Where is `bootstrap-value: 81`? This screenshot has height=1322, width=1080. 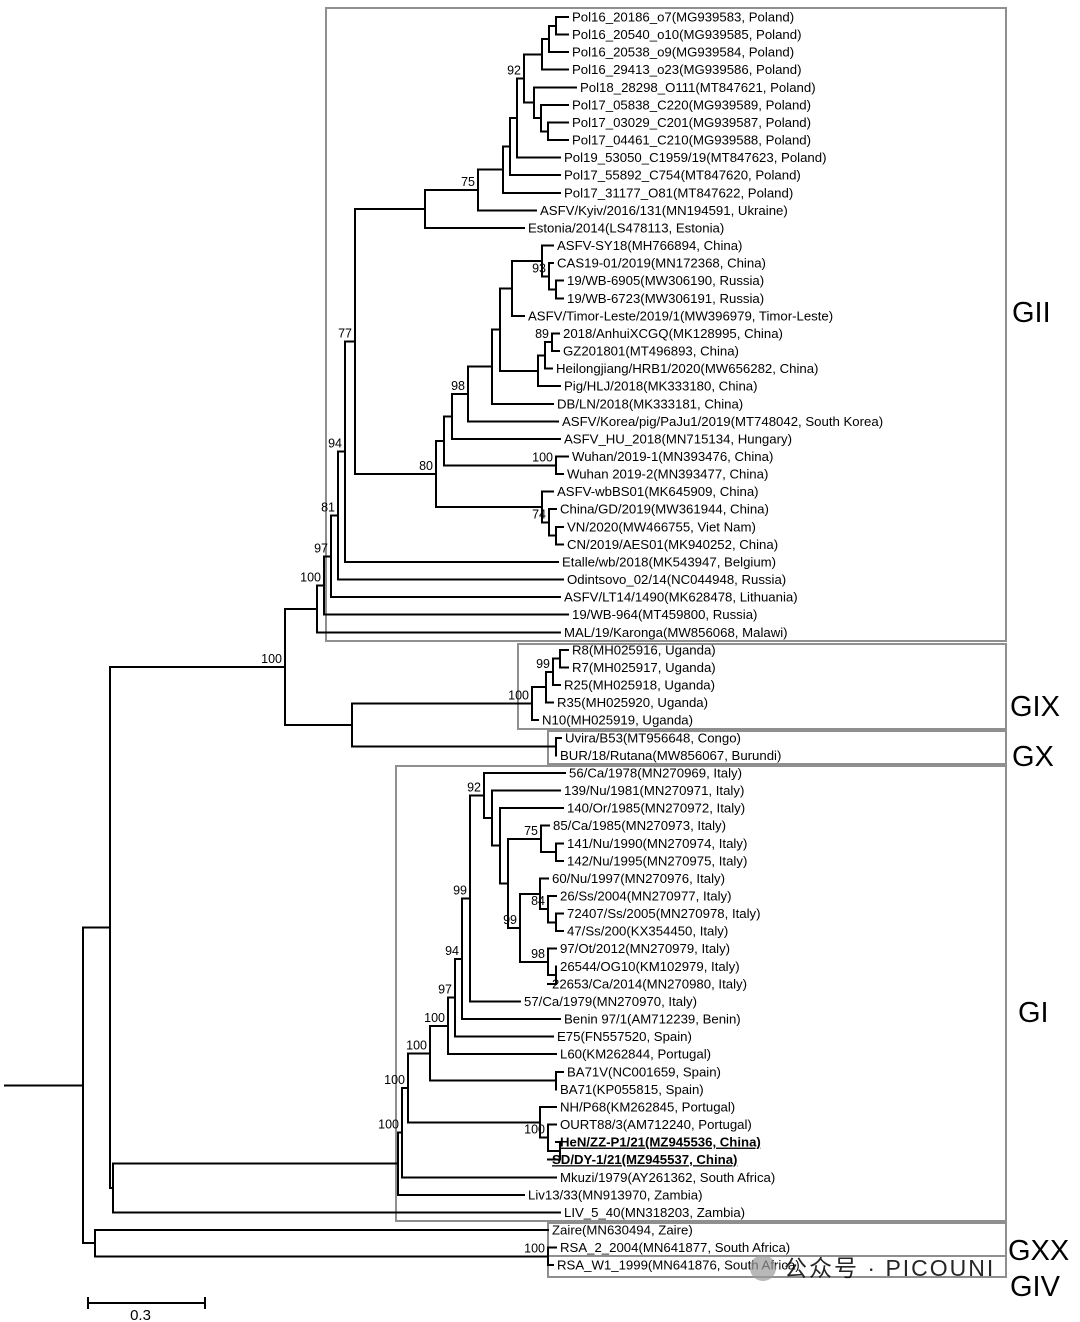 bootstrap-value: 81 is located at coordinates (328, 508).